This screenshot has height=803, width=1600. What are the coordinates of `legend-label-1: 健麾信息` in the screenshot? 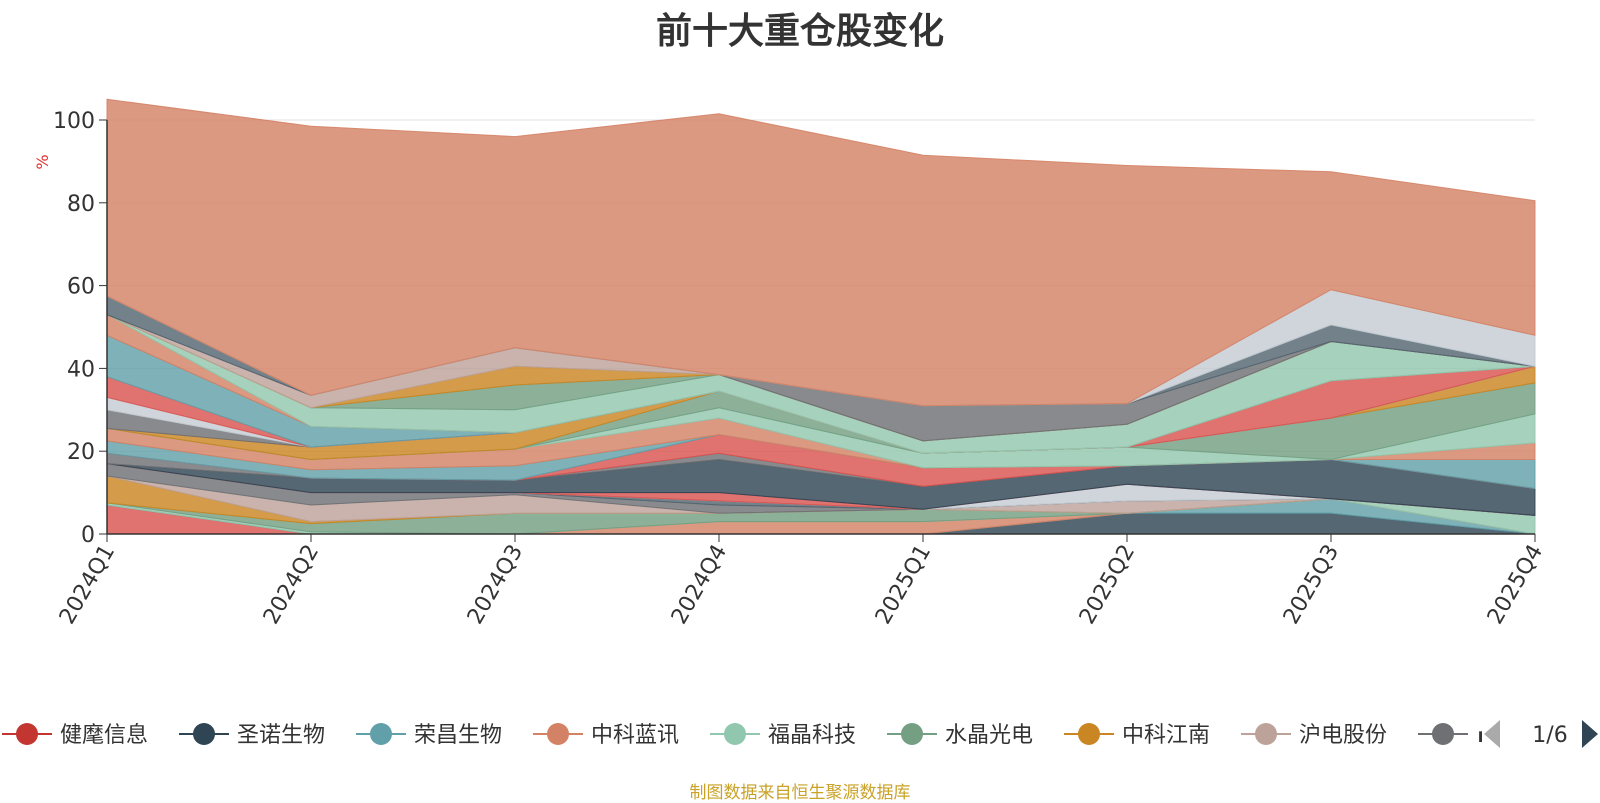 It's located at (104, 735).